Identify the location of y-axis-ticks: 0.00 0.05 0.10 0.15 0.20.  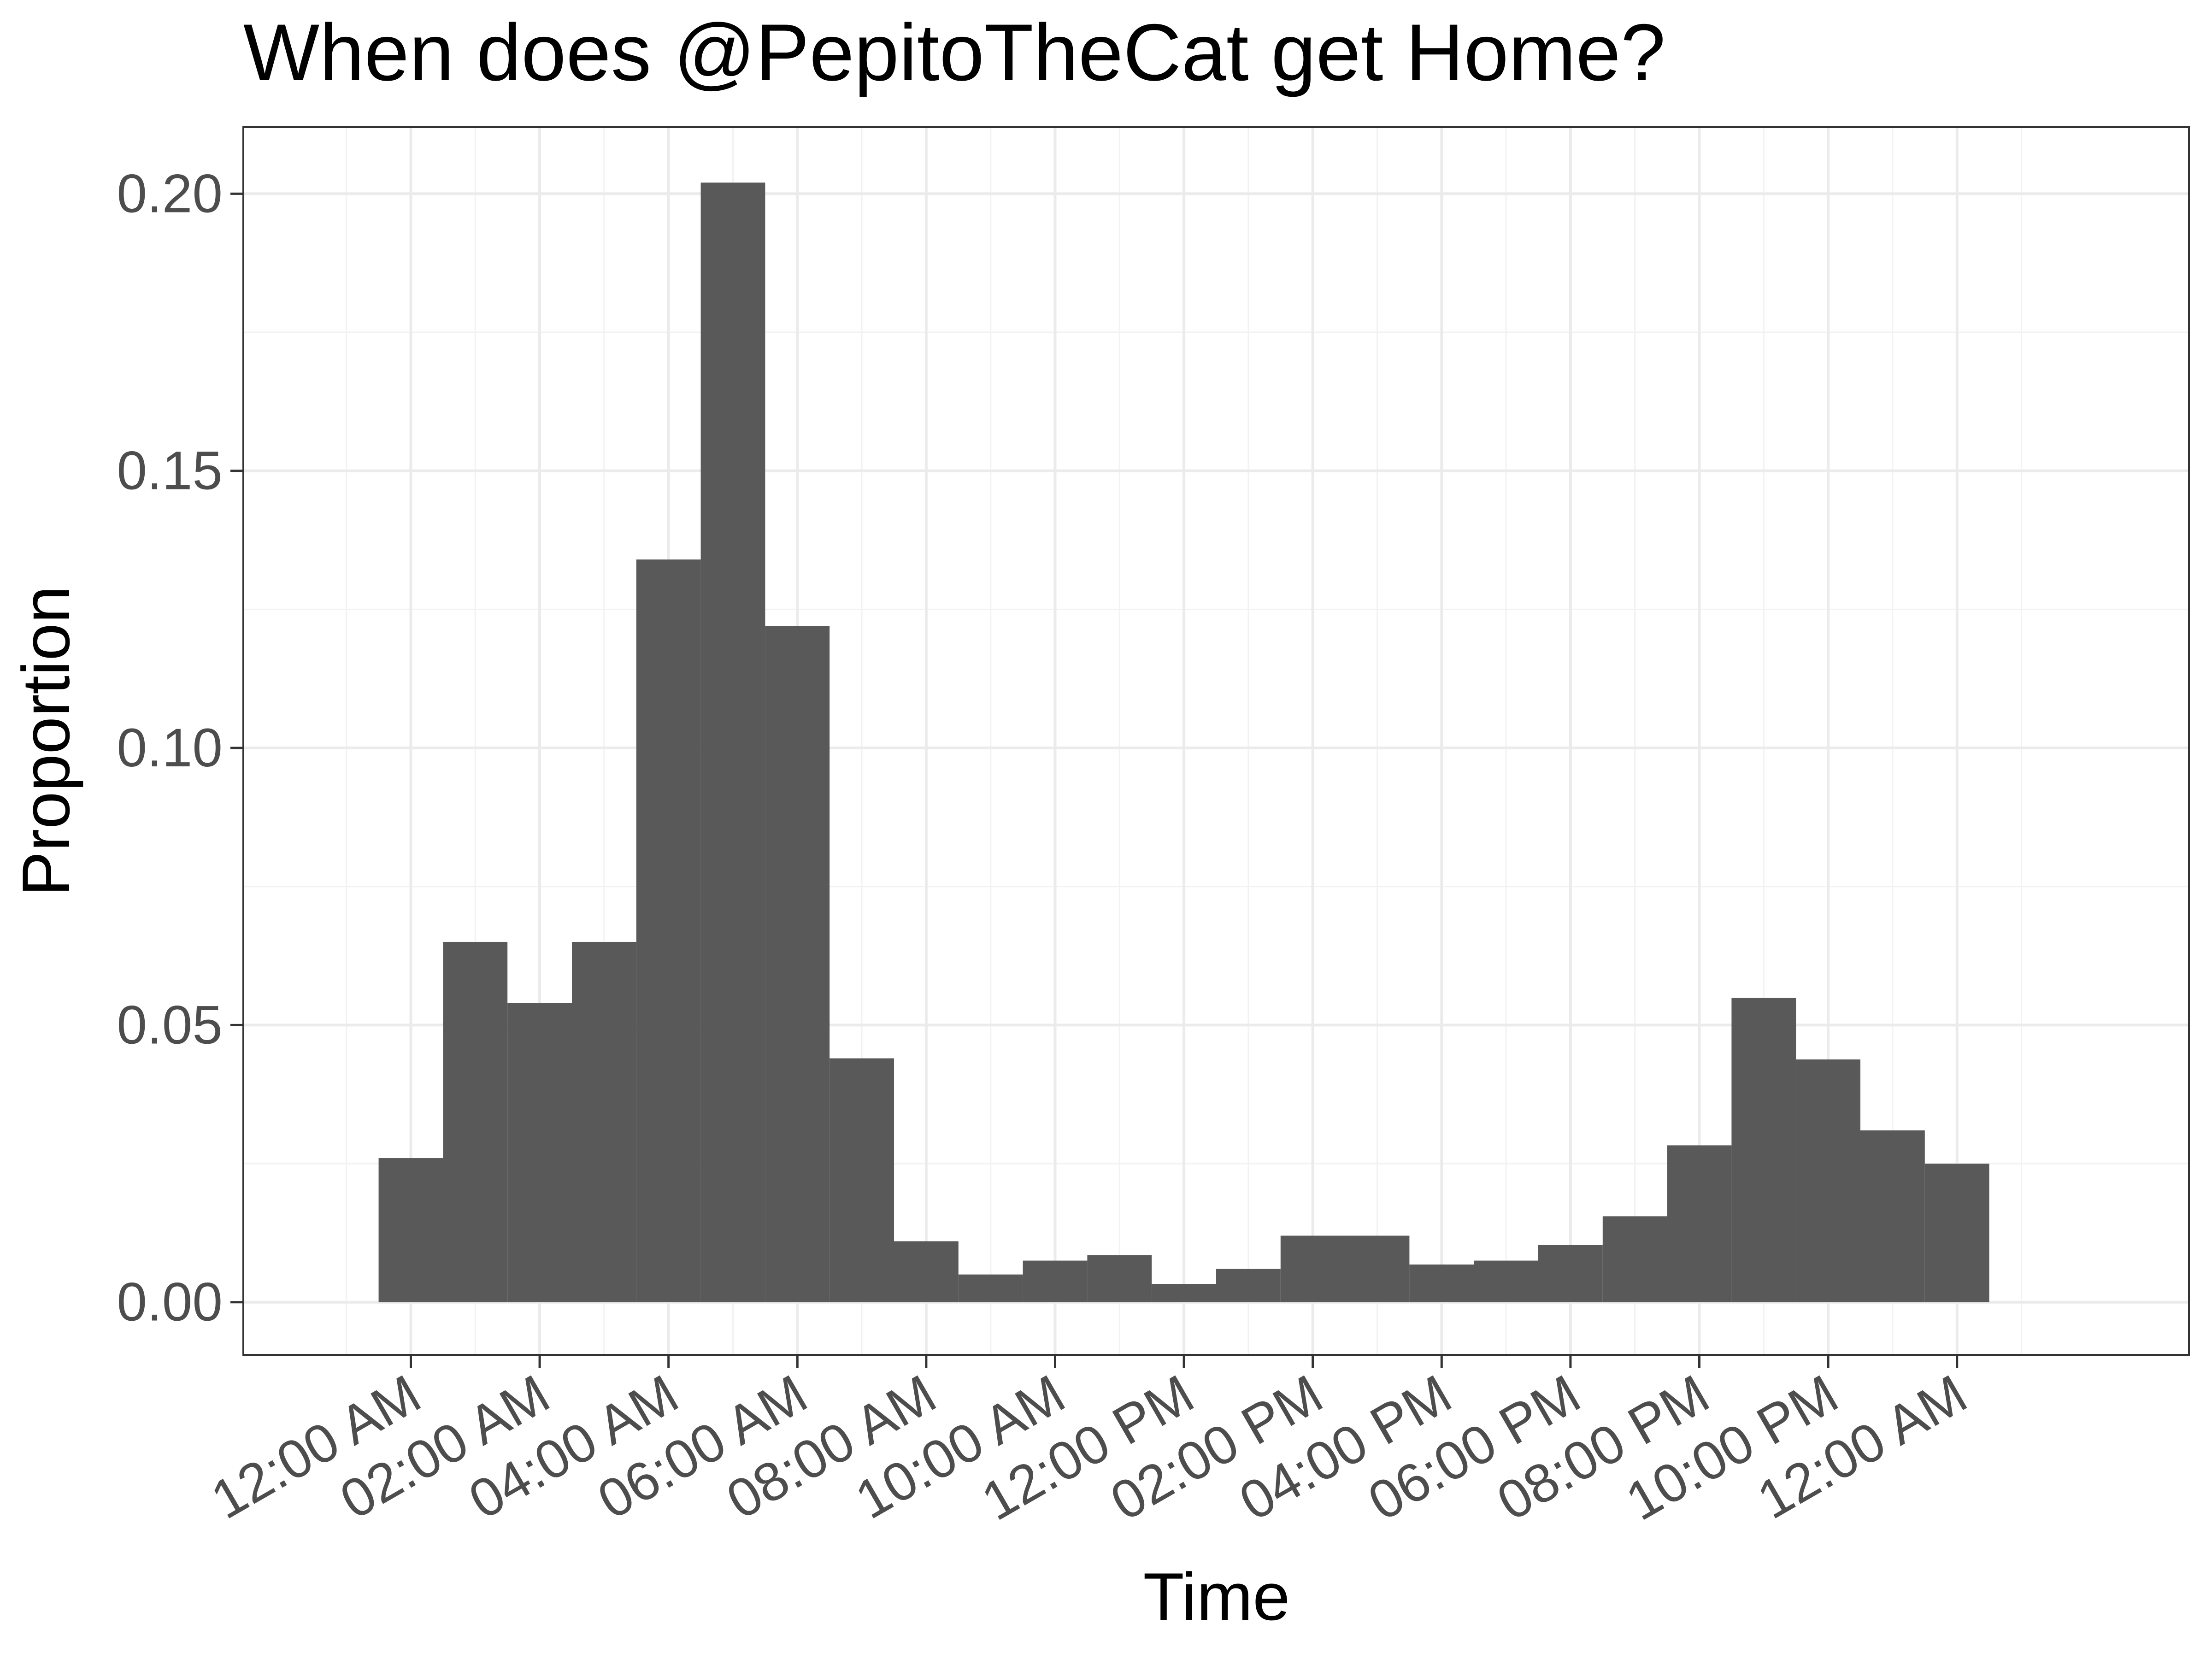
(180, 748).